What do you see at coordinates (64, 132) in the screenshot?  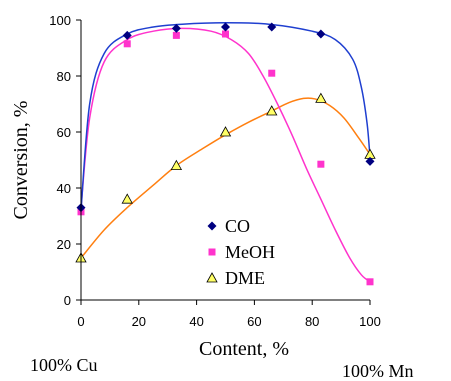 I see `y-tick-label: 60` at bounding box center [64, 132].